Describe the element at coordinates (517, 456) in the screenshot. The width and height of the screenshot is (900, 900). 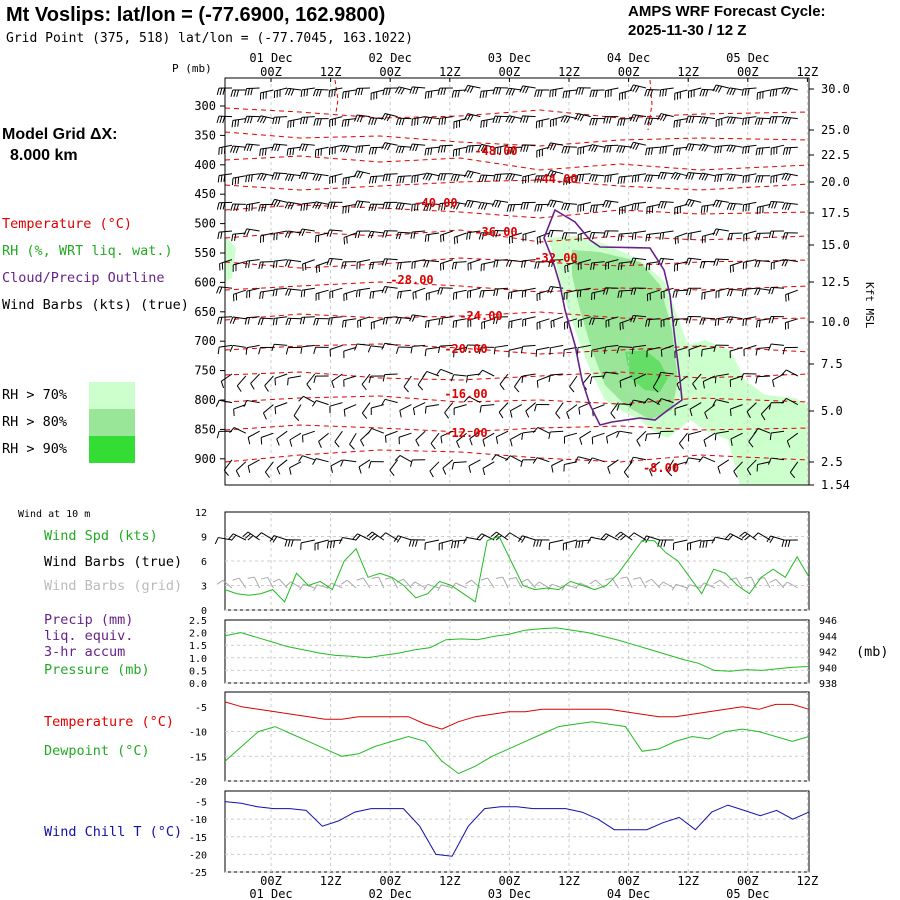
I see `isotherm-line` at that location.